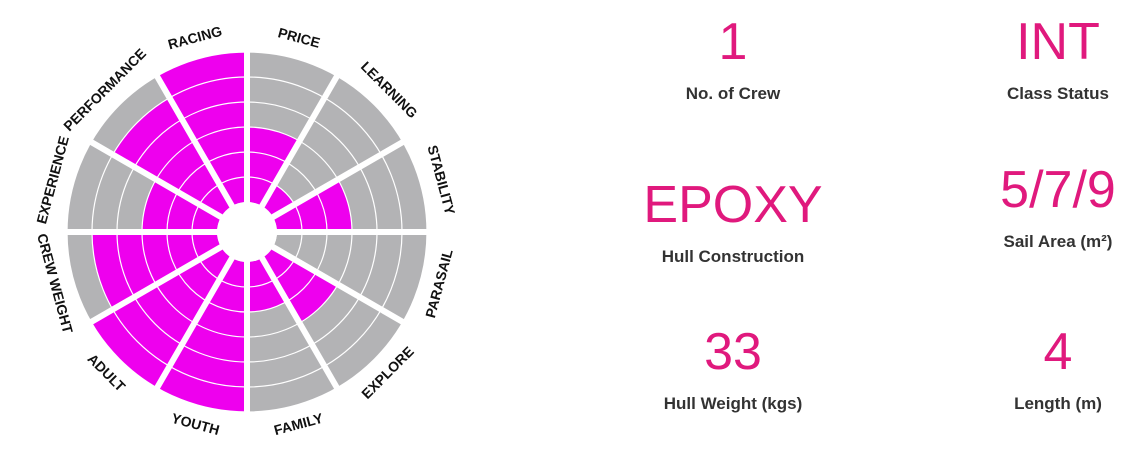 The height and width of the screenshot is (460, 1143). What do you see at coordinates (1025, 368) in the screenshot?
I see `stat: 4 Length (m)` at bounding box center [1025, 368].